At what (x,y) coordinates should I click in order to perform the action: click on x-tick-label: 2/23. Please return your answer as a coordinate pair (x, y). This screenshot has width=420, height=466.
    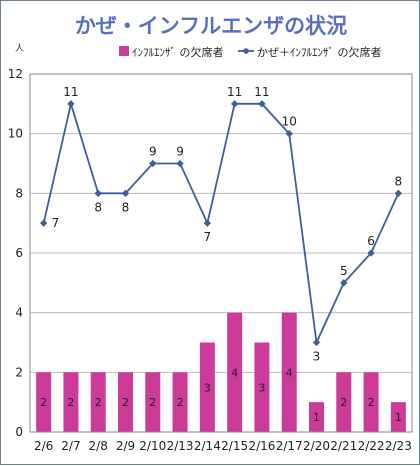
    Looking at the image, I should click on (398, 446).